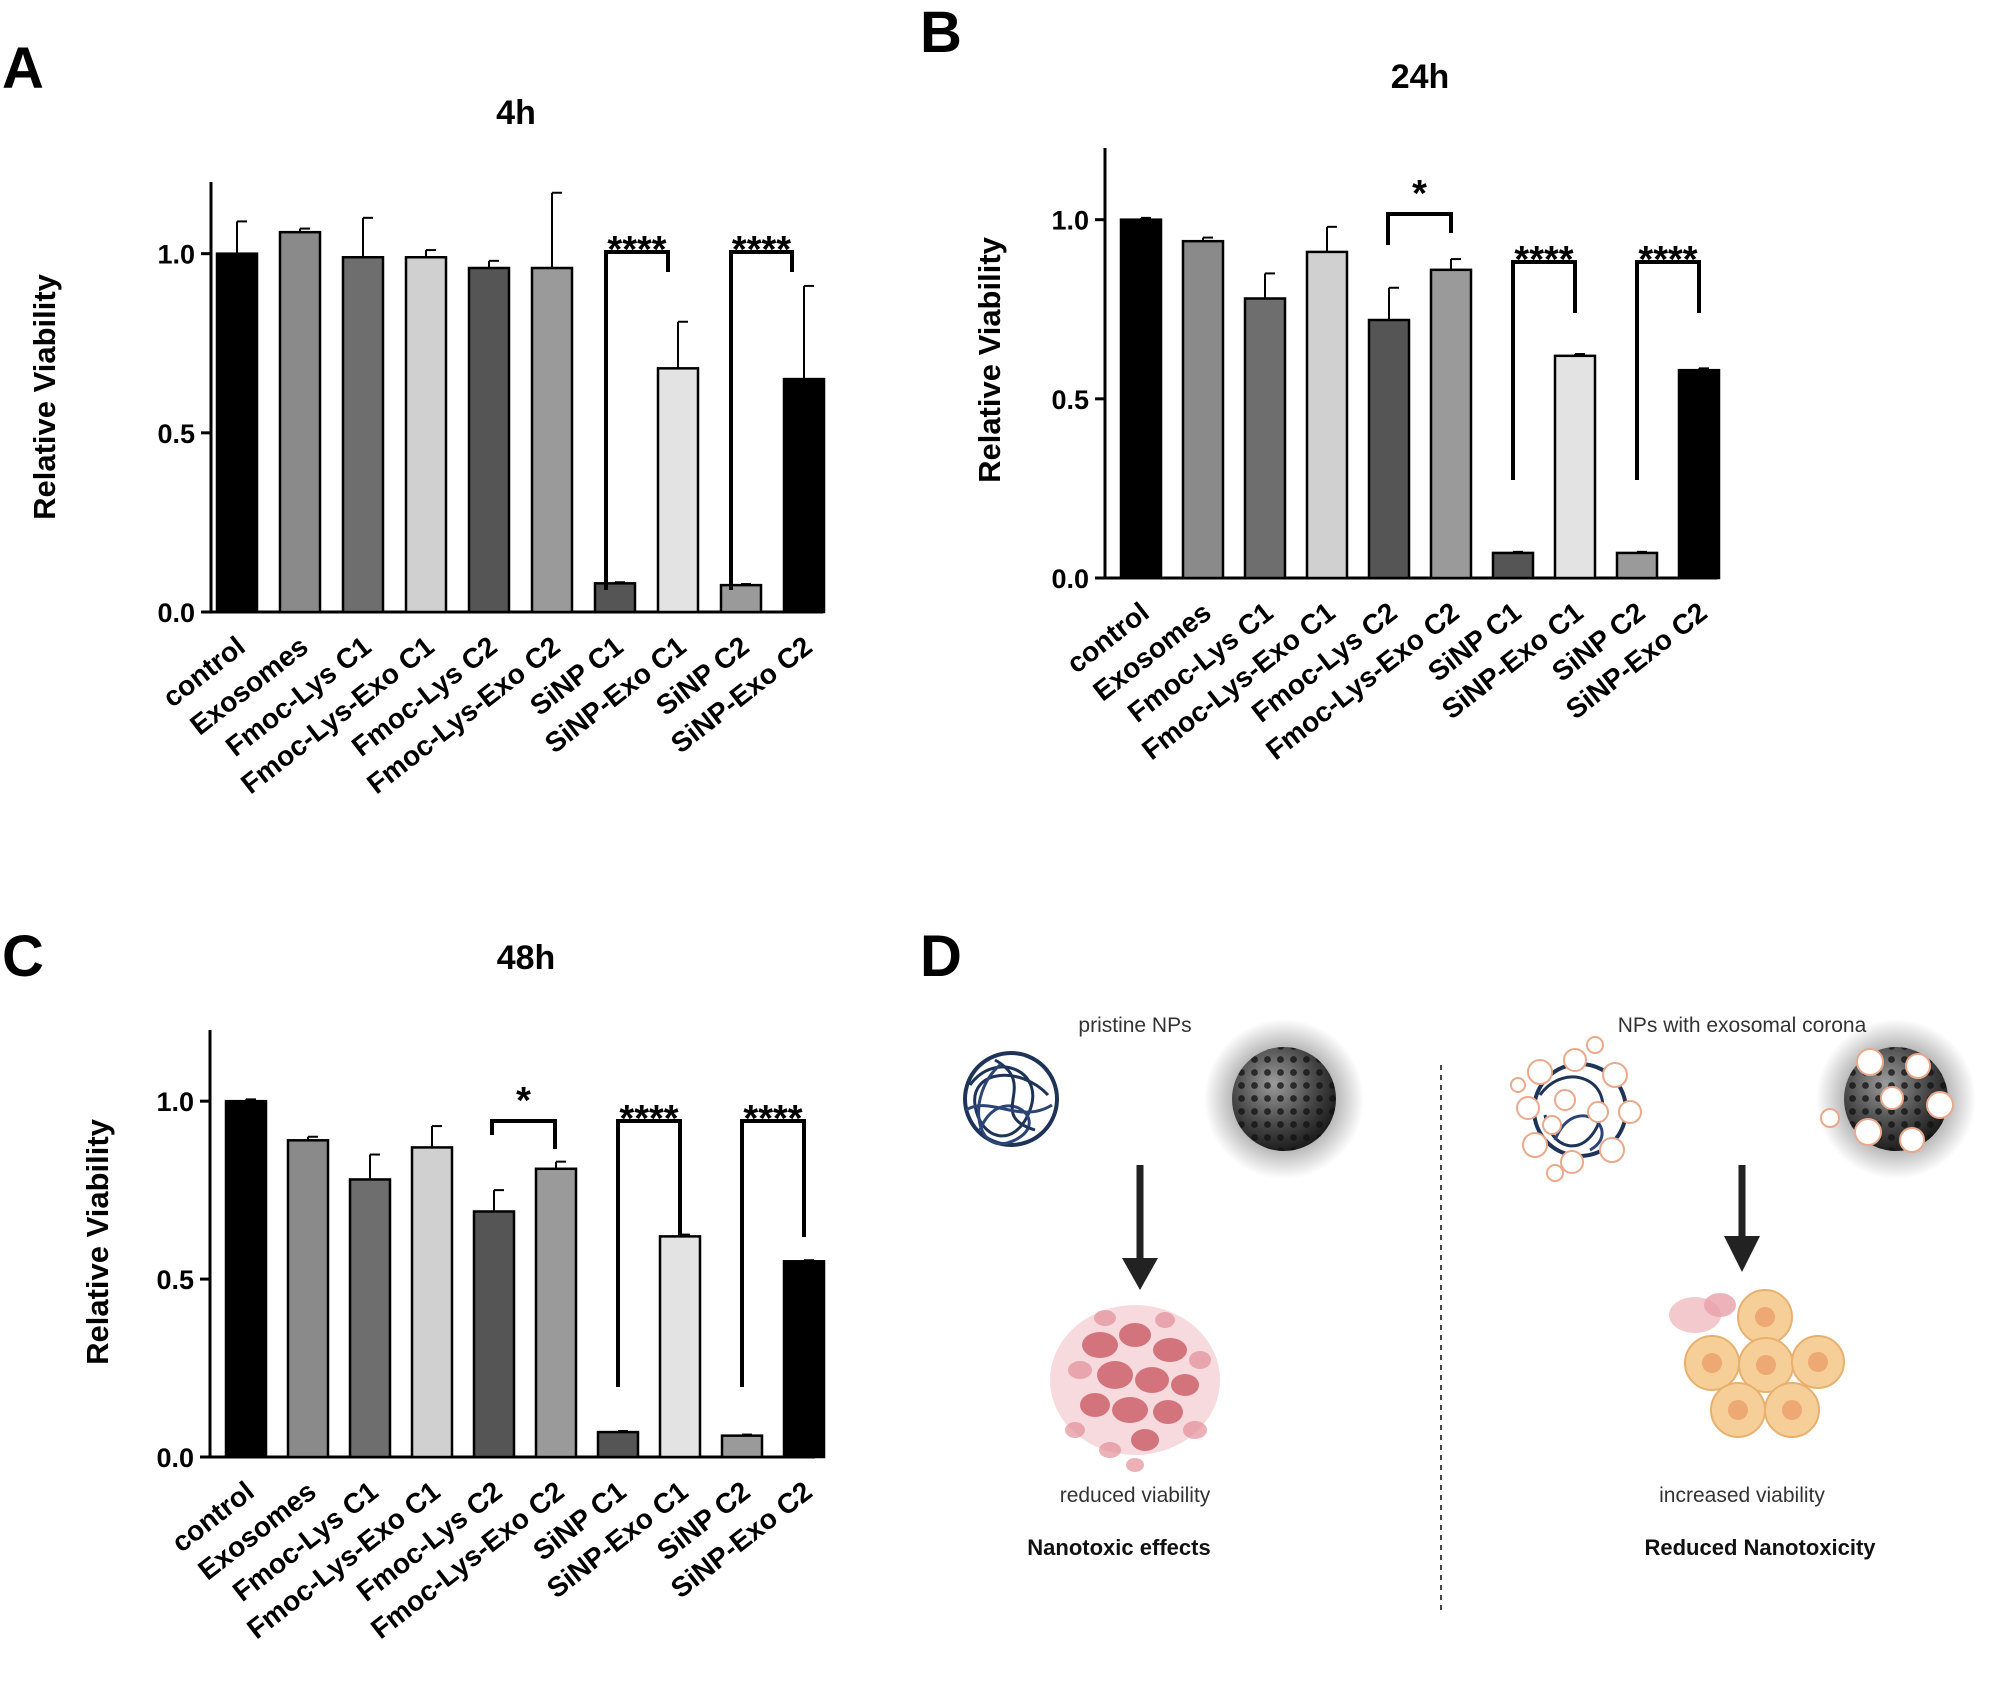 The height and width of the screenshot is (1699, 2008). I want to click on corona-polymer-nanoparticle-icon, so click(1576, 1109).